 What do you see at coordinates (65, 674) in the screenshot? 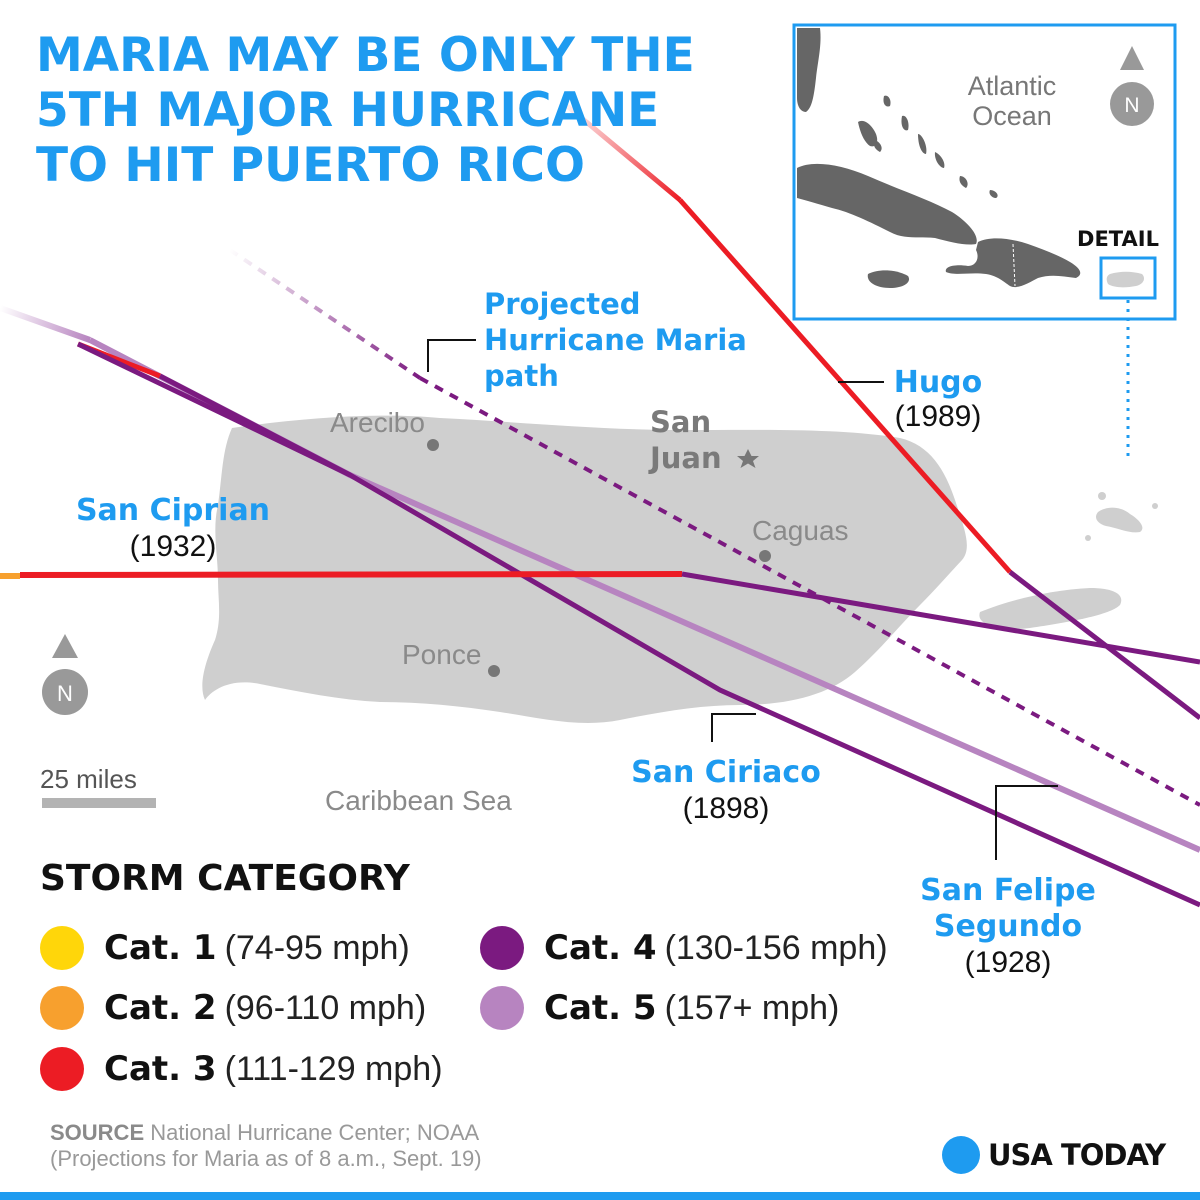
I see `north-arrow-icon: N` at bounding box center [65, 674].